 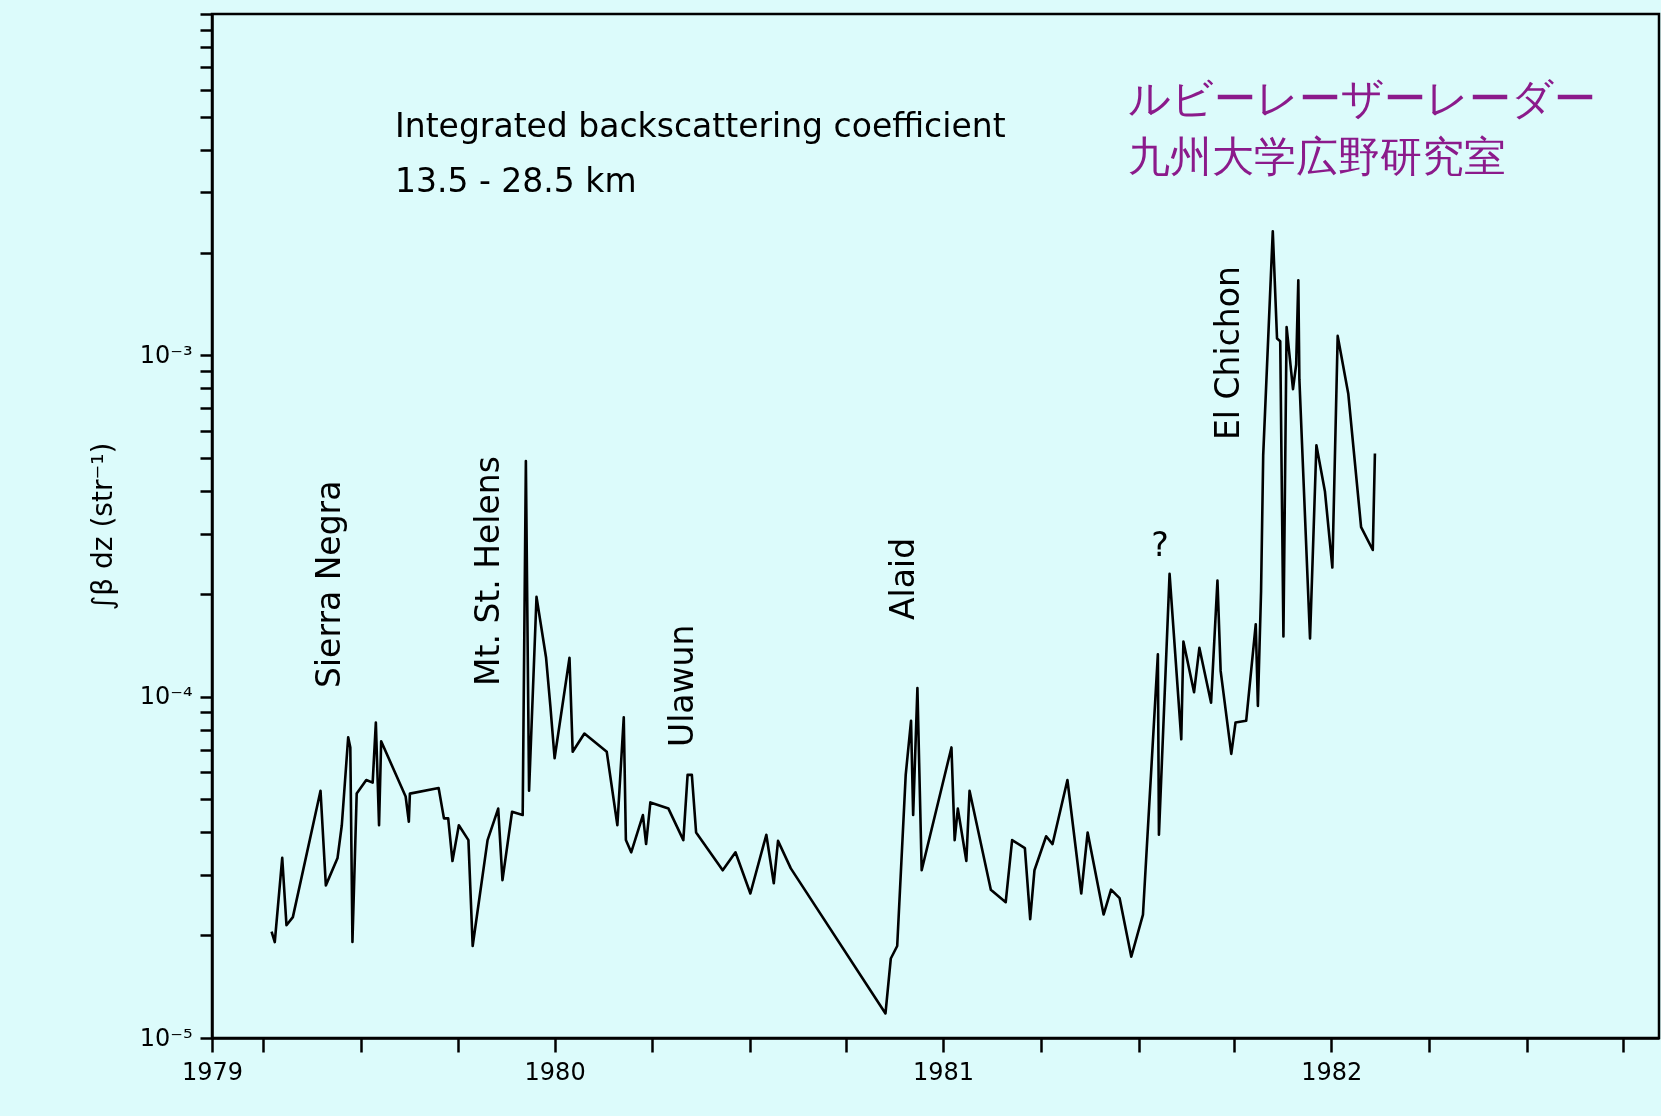 What do you see at coordinates (1317, 156) in the screenshot?
I see `annotation: 九州大学広野研究室` at bounding box center [1317, 156].